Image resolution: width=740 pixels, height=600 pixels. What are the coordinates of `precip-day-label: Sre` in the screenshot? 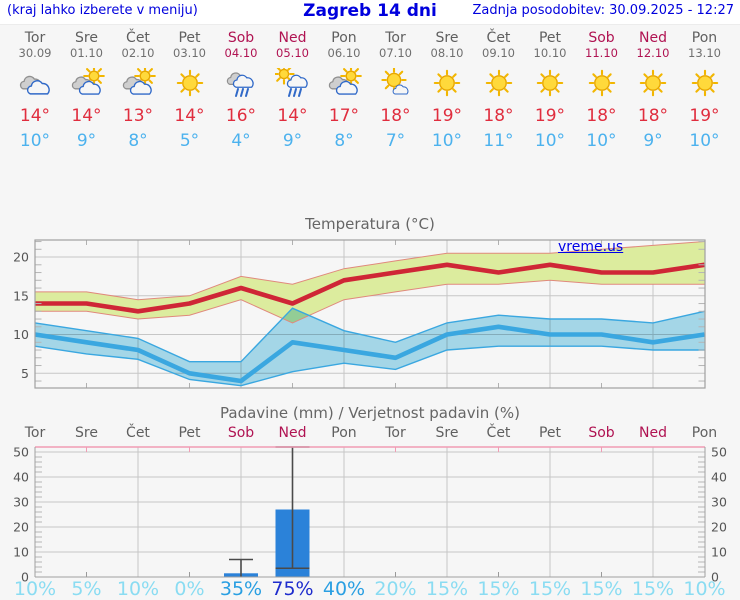 It's located at (86, 433).